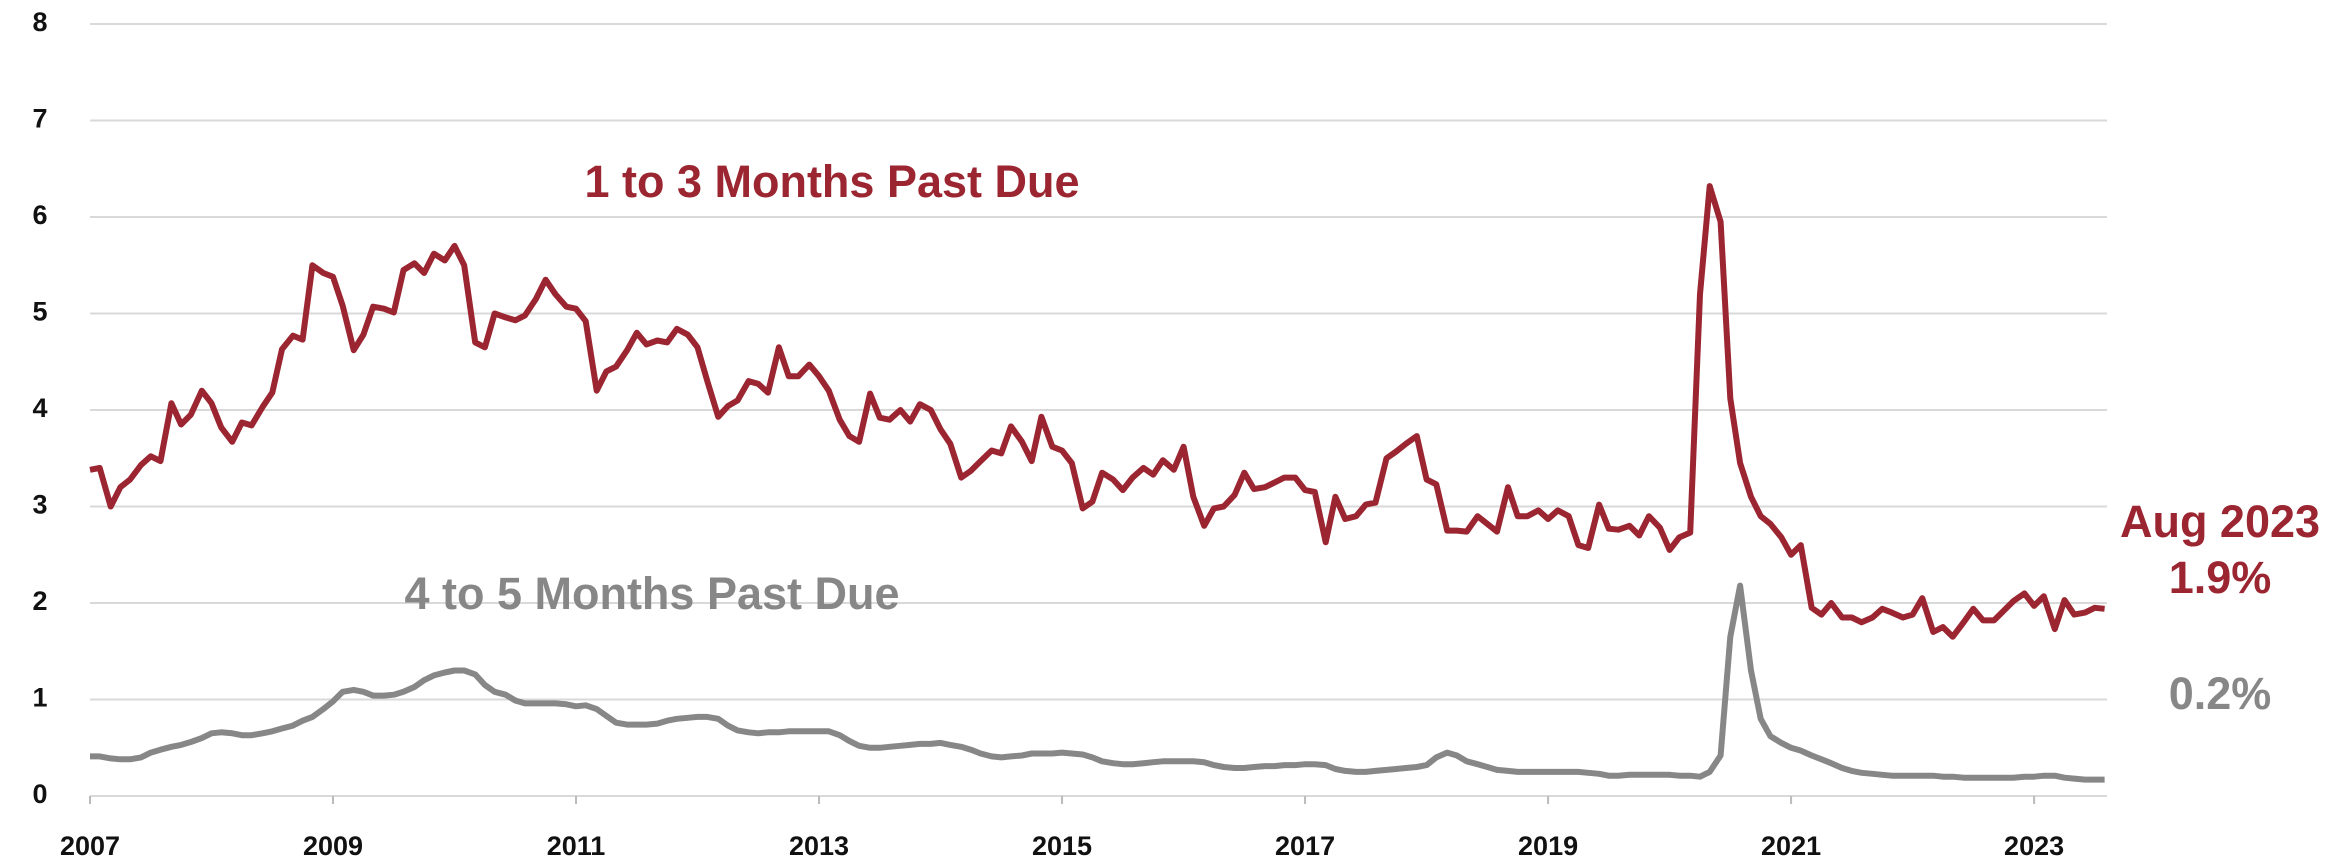  What do you see at coordinates (819, 845) in the screenshot?
I see `x-tick-label: 2013` at bounding box center [819, 845].